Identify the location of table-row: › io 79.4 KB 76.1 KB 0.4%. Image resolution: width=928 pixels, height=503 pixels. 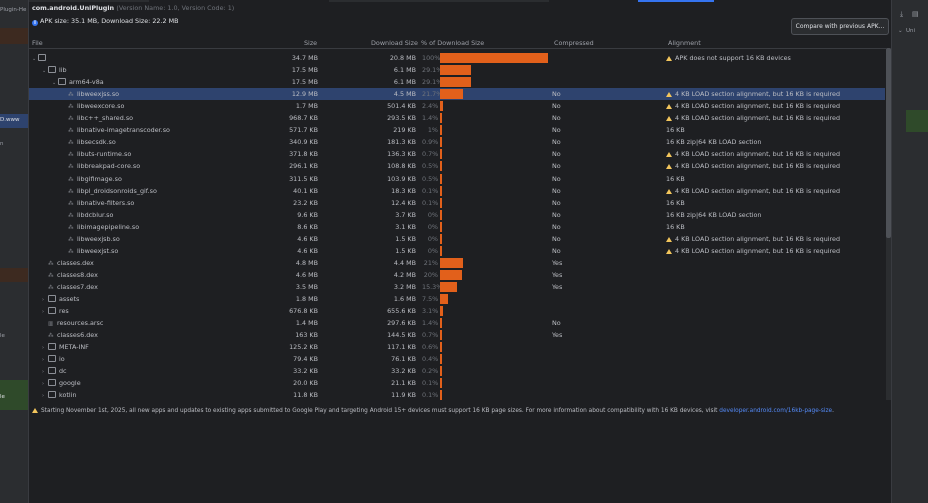
(457, 359).